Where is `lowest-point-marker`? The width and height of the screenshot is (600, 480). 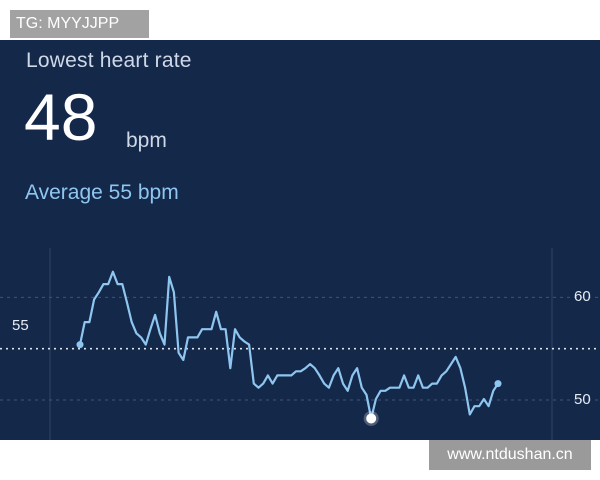 lowest-point-marker is located at coordinates (371, 418).